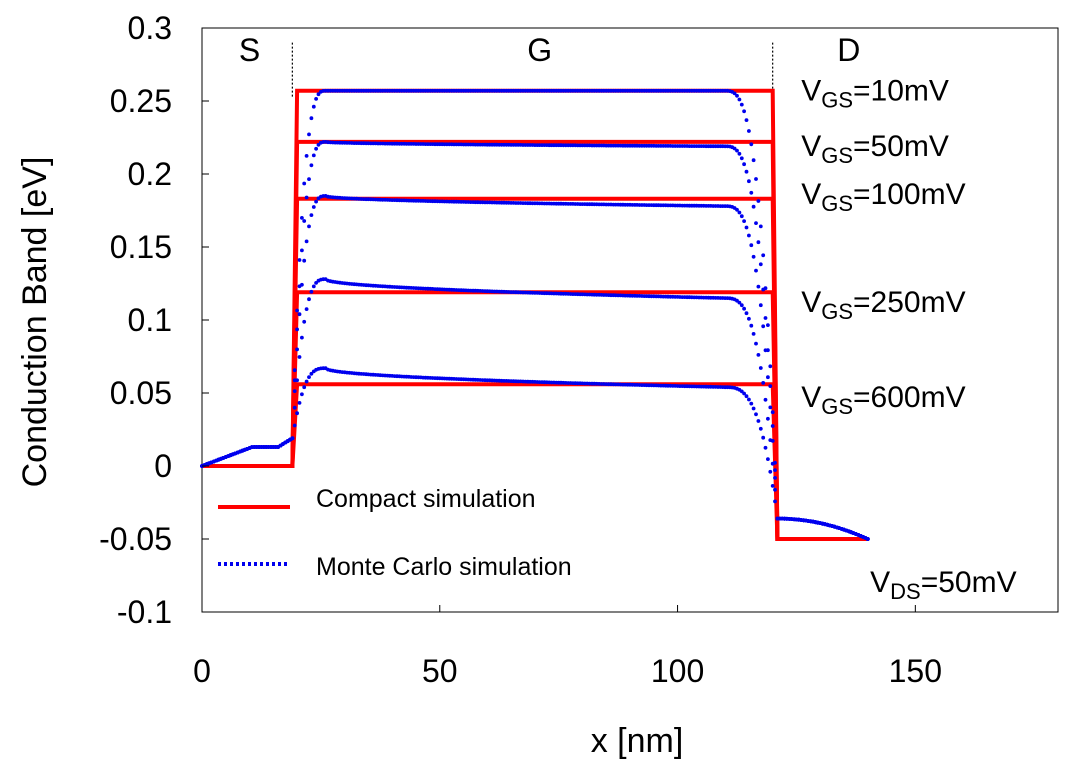 This screenshot has width=1074, height=764. Describe the element at coordinates (875, 149) in the screenshot. I see `vgs-label-2: VGS=50mV` at that location.